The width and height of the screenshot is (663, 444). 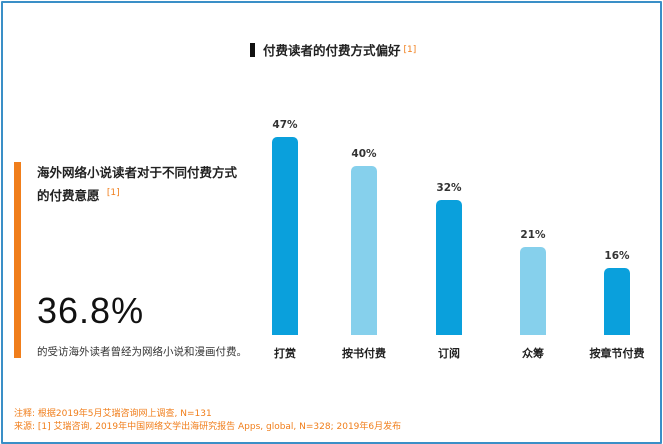 What do you see at coordinates (91, 310) in the screenshot?
I see `big-stat-value: 36.8%` at bounding box center [91, 310].